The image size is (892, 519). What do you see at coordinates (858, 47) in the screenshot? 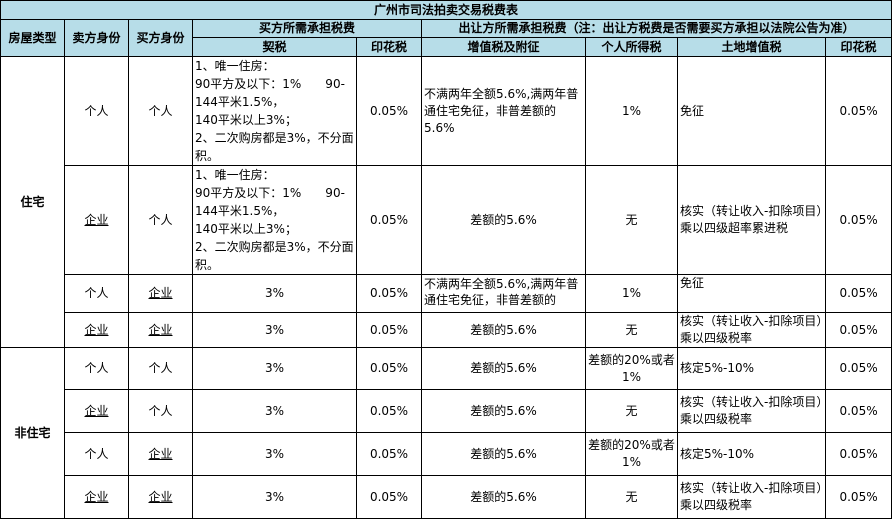
I see `header-stamp-tax-seller: 印花税` at bounding box center [858, 47].